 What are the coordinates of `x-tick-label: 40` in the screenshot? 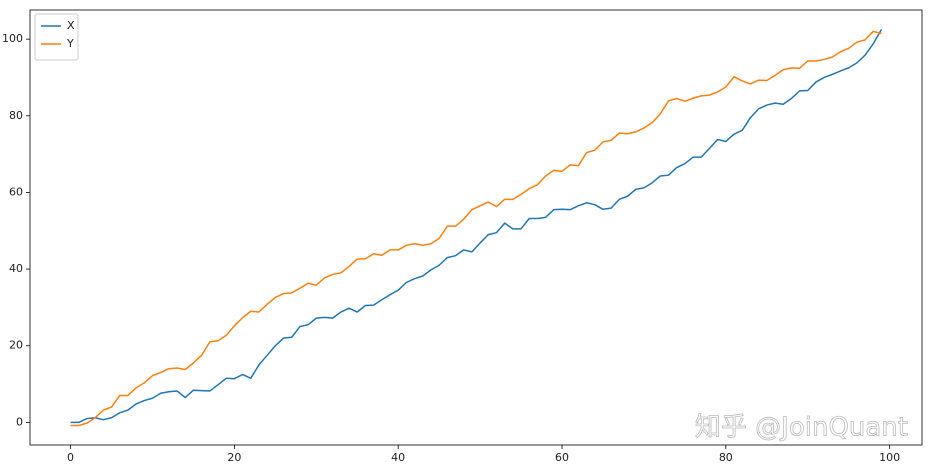 It's located at (398, 457).